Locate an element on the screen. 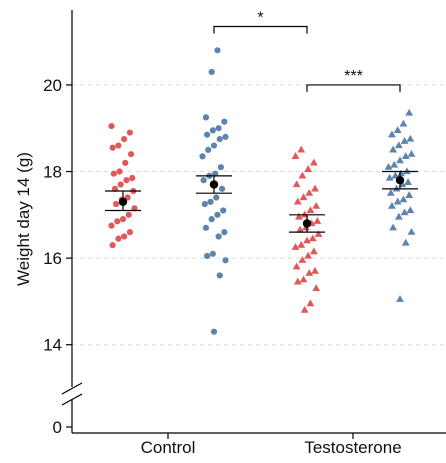 Image resolution: width=446 pixels, height=463 pixels. y-tick-label-zero: 0 is located at coordinates (57, 427).